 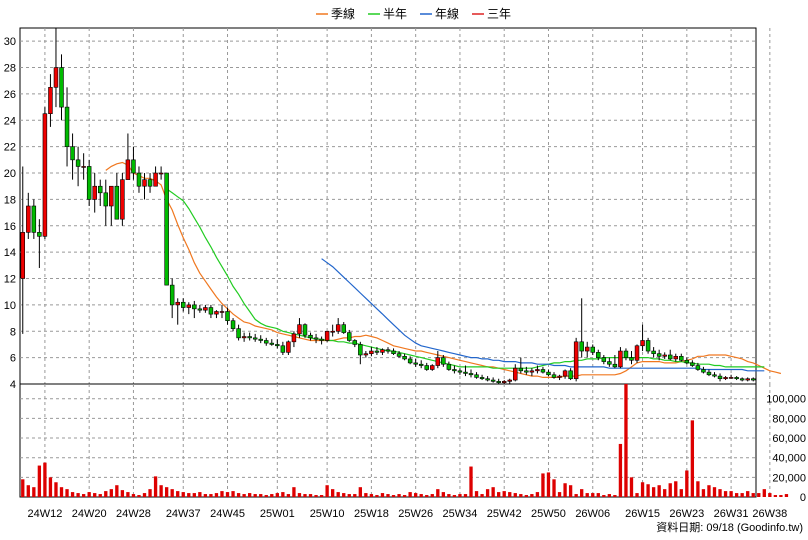 What do you see at coordinates (227, 514) in the screenshot?
I see `x-tick-label: 24W45` at bounding box center [227, 514].